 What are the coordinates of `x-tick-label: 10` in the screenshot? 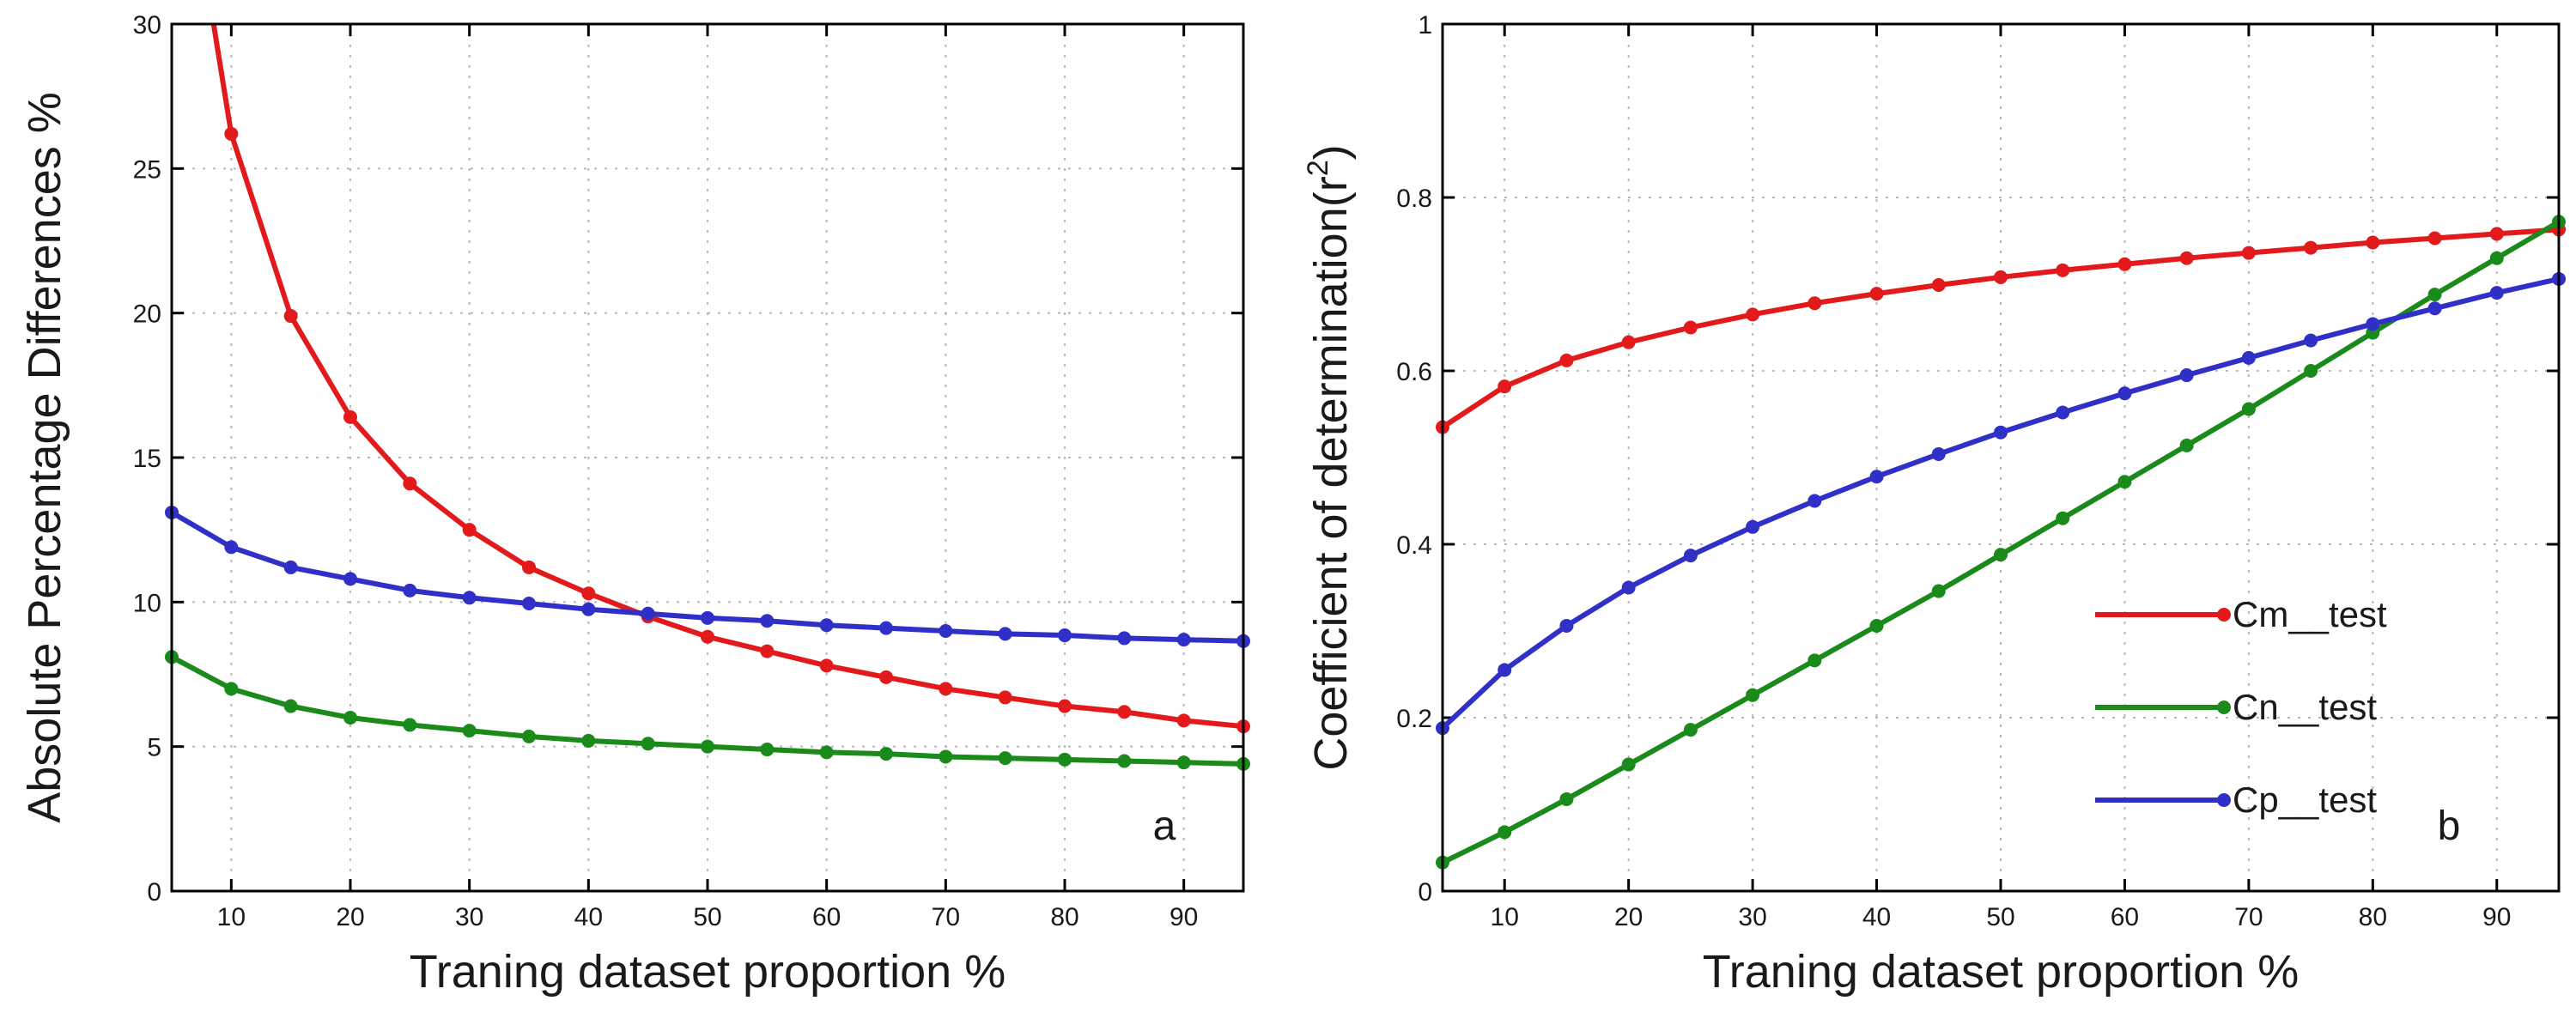 It's located at (1505, 917).